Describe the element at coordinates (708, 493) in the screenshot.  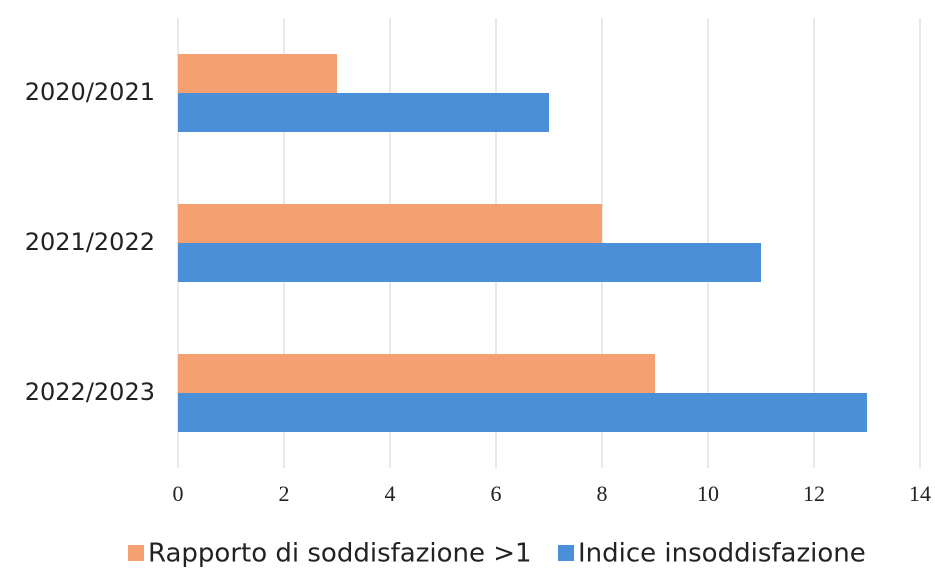
I see `x-tick-label: 10` at that location.